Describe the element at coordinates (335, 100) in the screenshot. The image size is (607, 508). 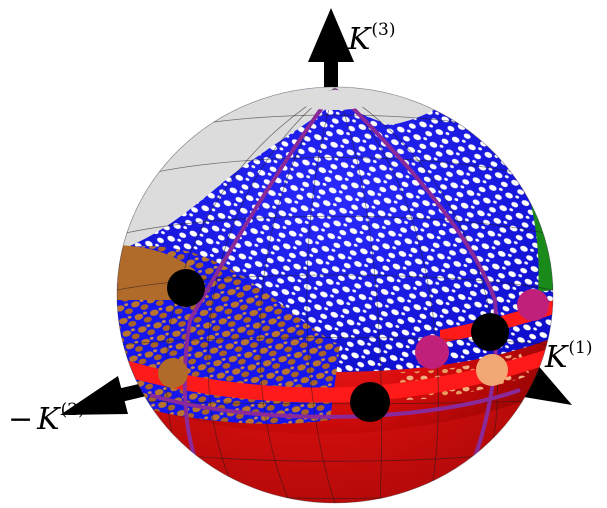
I see `north-pole-cap` at that location.